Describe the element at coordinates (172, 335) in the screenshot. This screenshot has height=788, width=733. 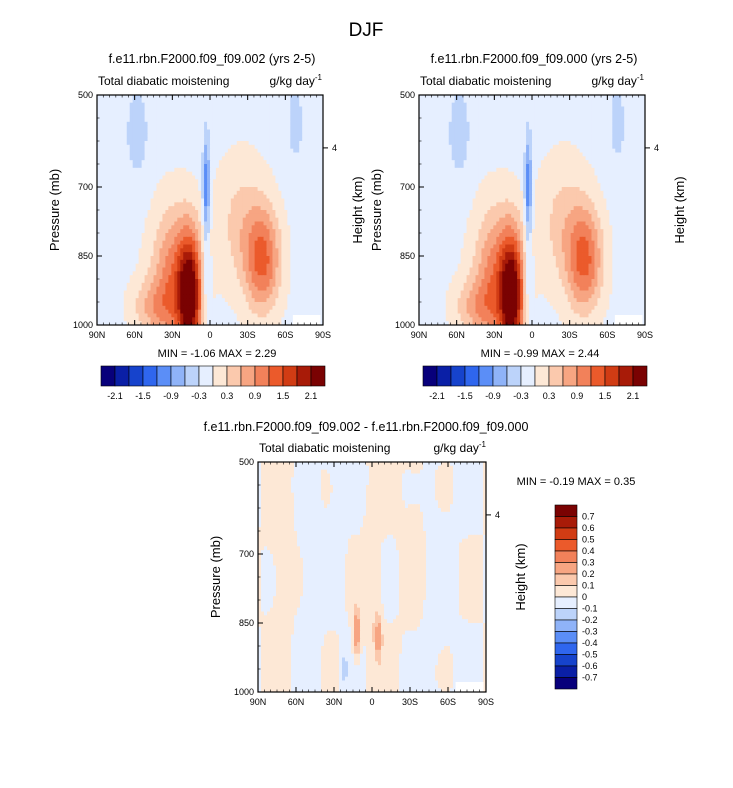
I see `x-tick-label: 30N` at that location.